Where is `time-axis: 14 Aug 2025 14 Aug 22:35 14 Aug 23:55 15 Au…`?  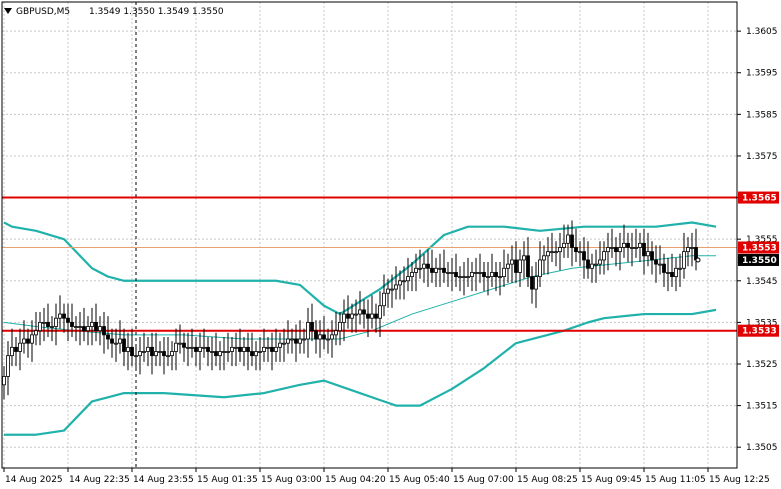 time-axis: 14 Aug 2025 14 Aug 22:35 14 Aug 23:55 15 Au… is located at coordinates (386, 476).